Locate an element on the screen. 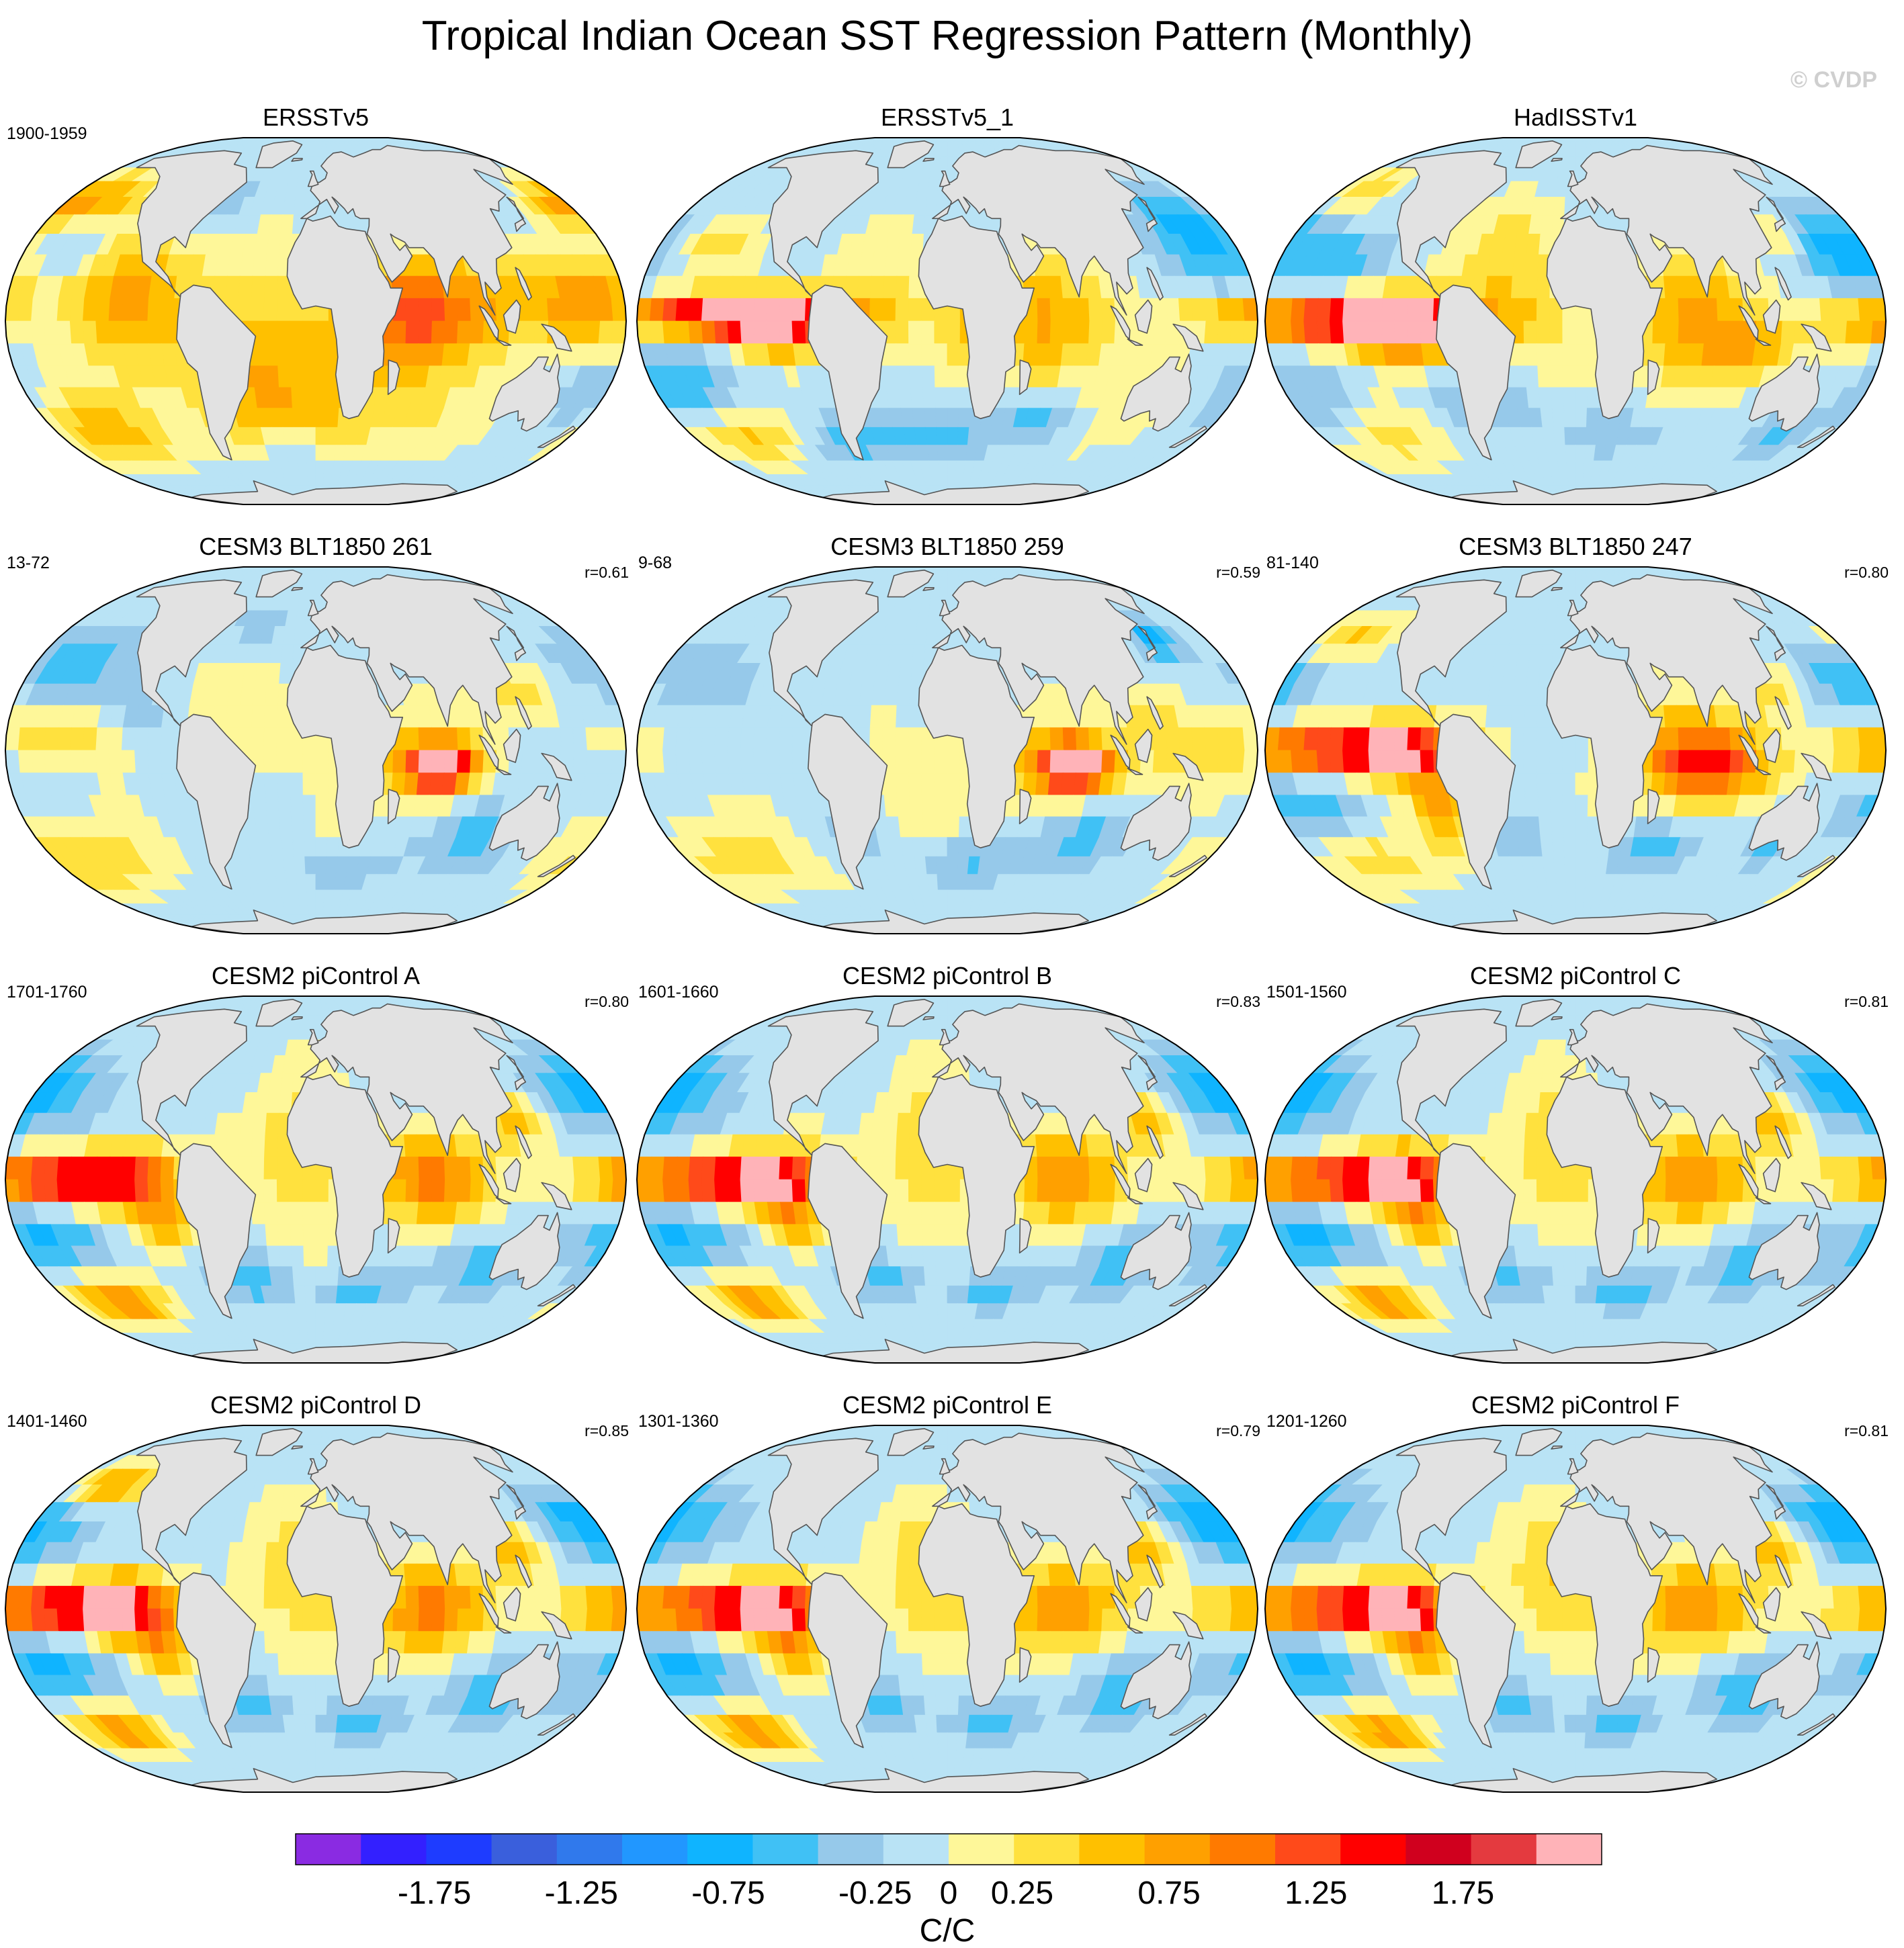 The height and width of the screenshot is (1948, 1904). panel-correlation-label: r=0.79 is located at coordinates (1238, 1431).